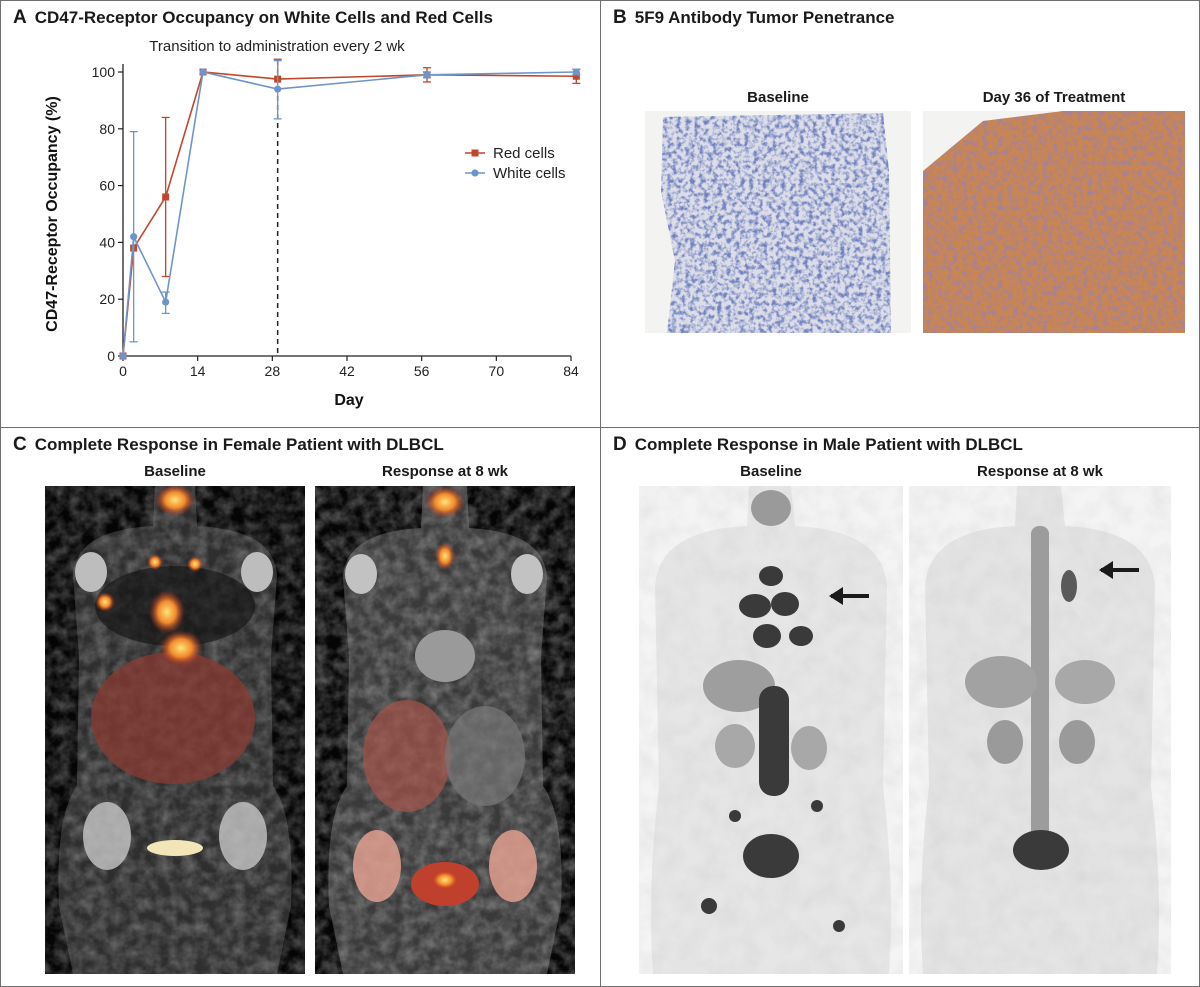 The image size is (1200, 987). I want to click on baseline-histology-image, so click(778, 222).